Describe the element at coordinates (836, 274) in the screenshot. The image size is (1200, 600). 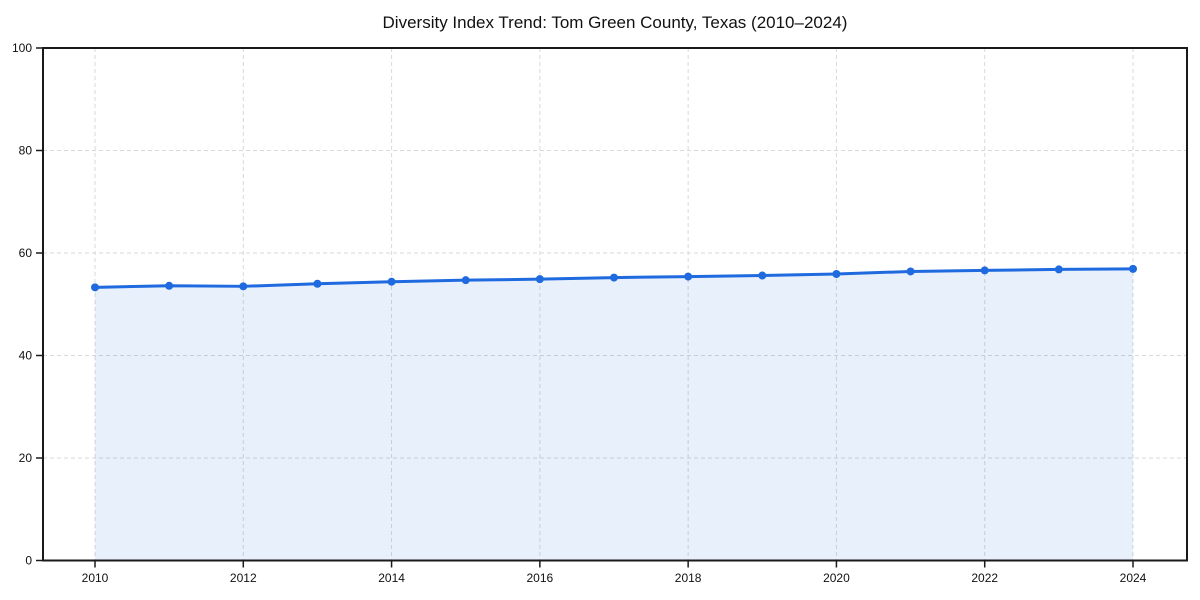
I see `data-point-2020` at that location.